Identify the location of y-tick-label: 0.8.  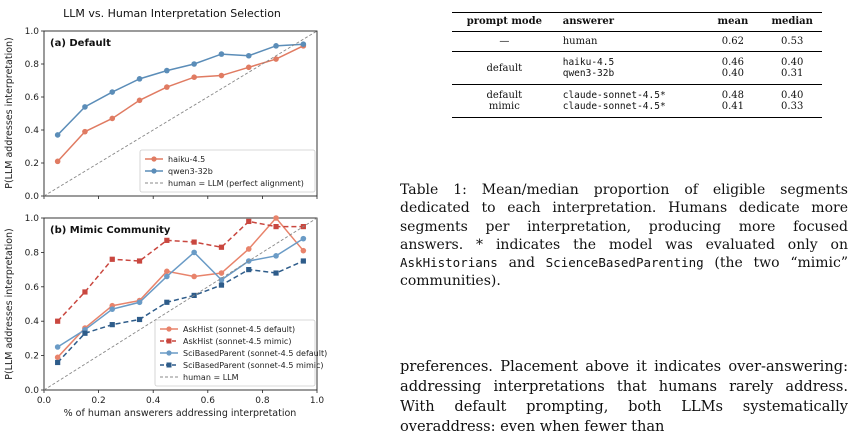
(32, 65).